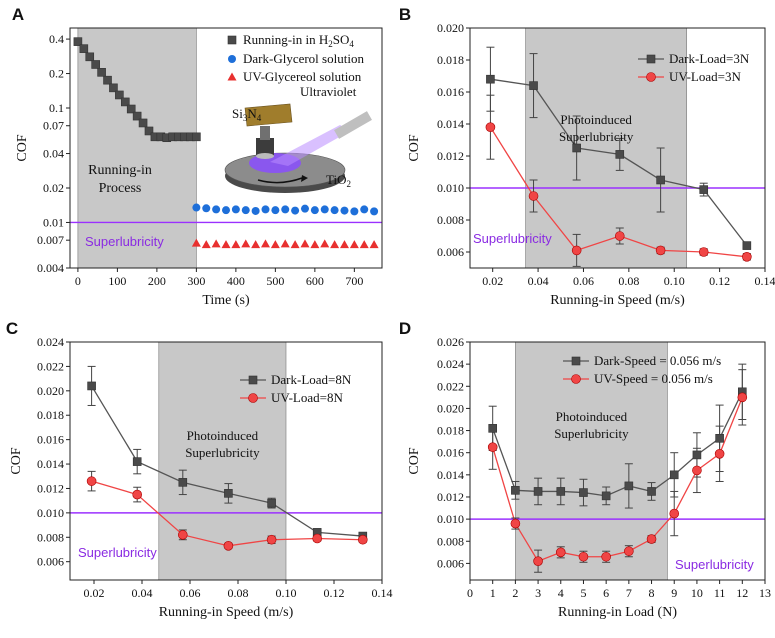 The height and width of the screenshot is (638, 775). Describe the element at coordinates (617, 300) in the screenshot. I see `x-axis-label: Running-in Speed (m/s)` at that location.